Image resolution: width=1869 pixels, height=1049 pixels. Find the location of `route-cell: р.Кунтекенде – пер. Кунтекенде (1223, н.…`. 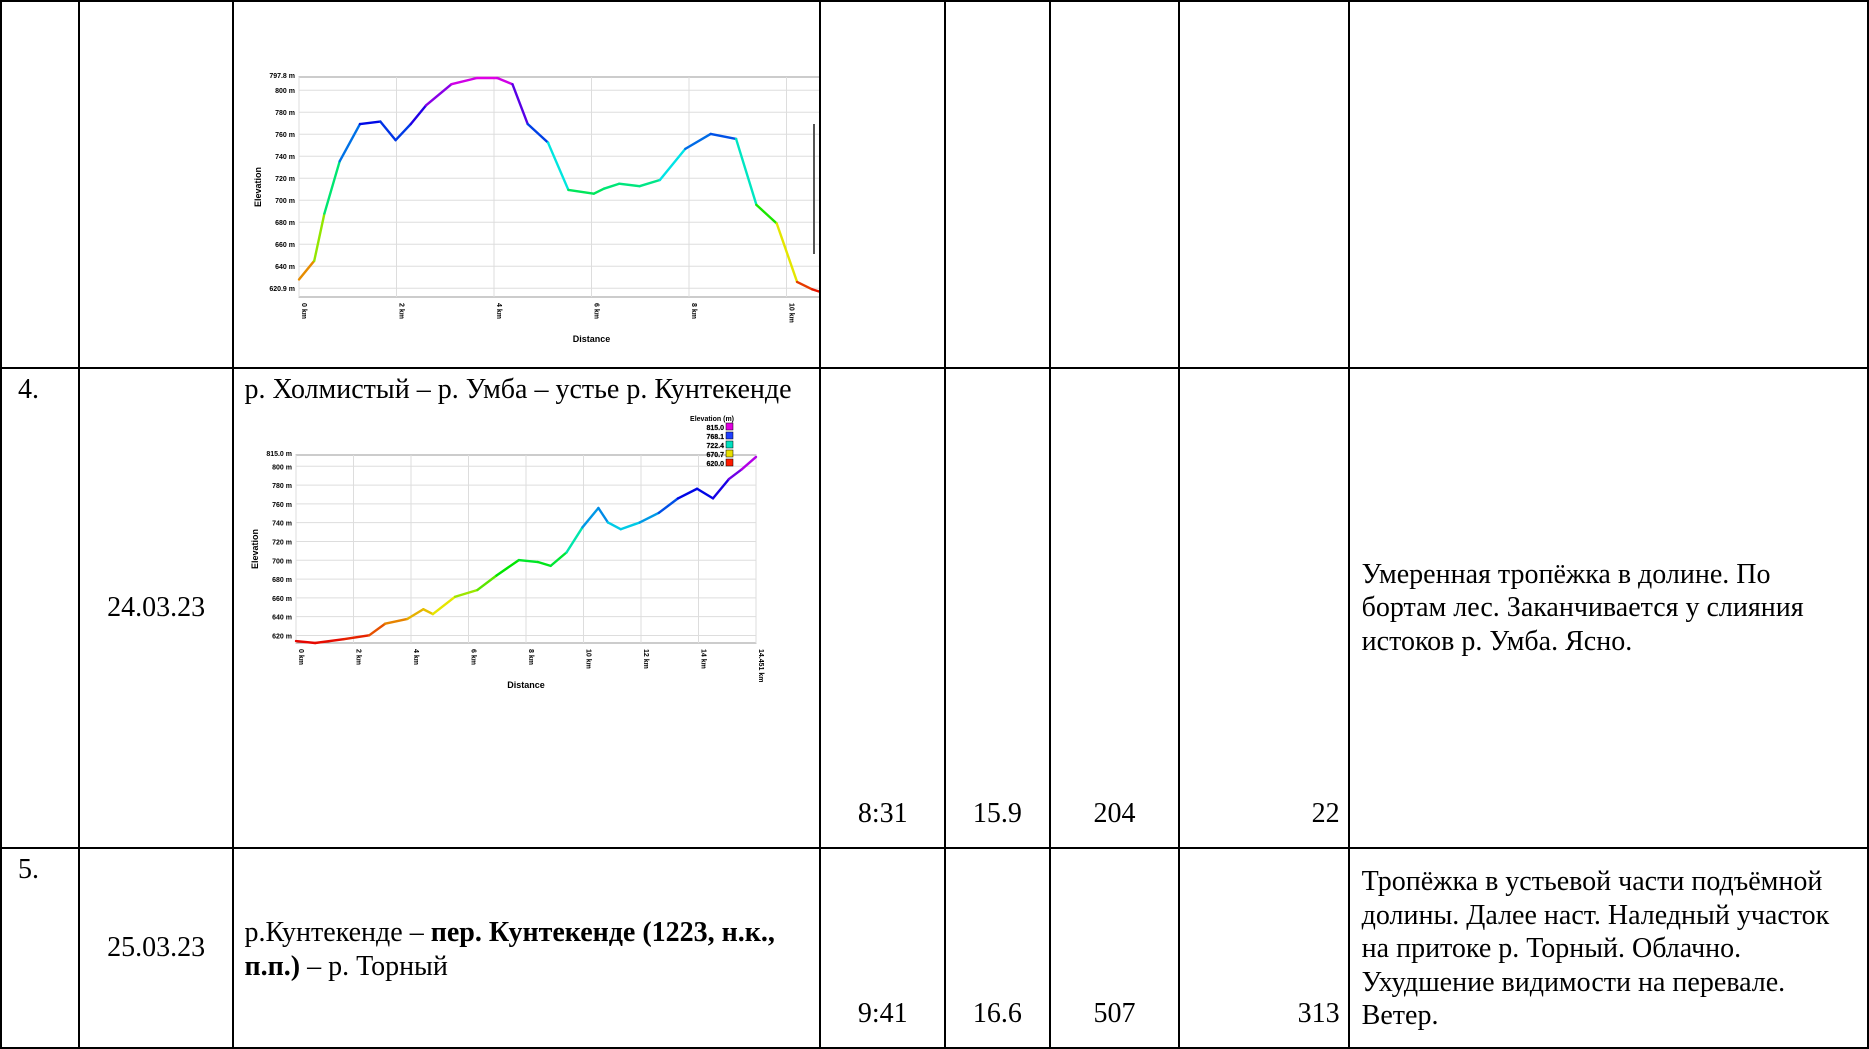

route-cell: р.Кунтекенде – пер. Кунтекенде (1223, н.… is located at coordinates (527, 948).